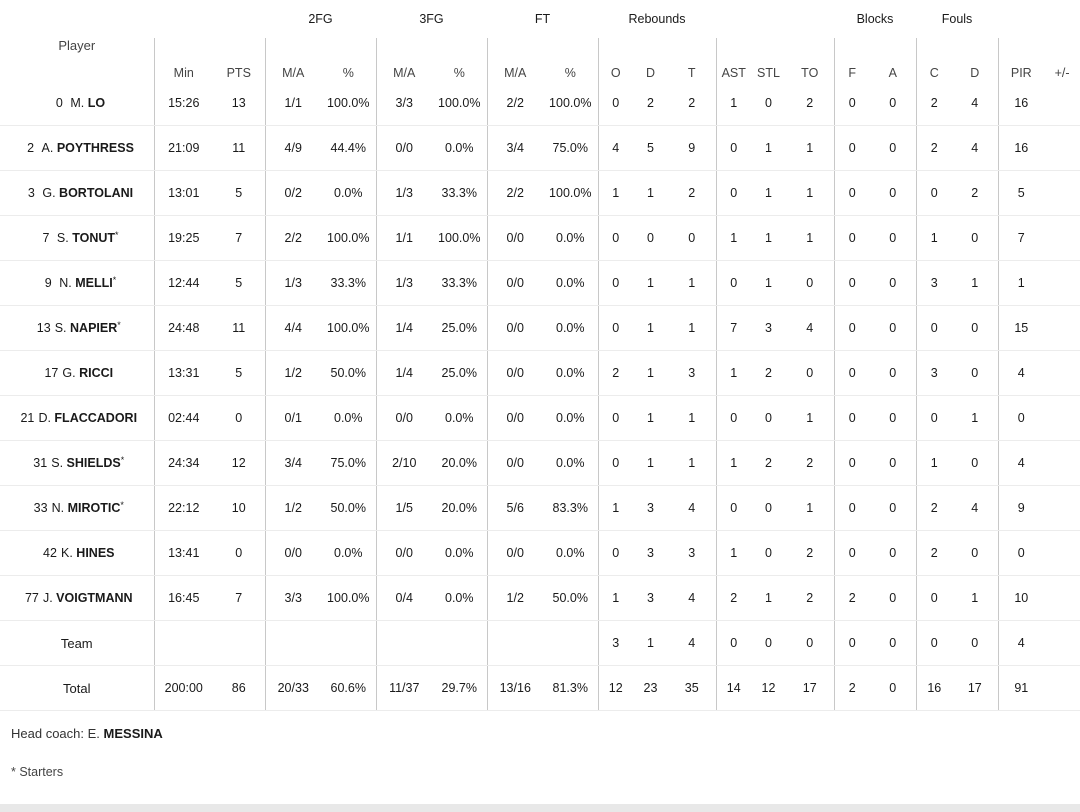 This screenshot has height=812, width=1080. Describe the element at coordinates (934, 688) in the screenshot. I see `total-stat-fc: 16` at that location.